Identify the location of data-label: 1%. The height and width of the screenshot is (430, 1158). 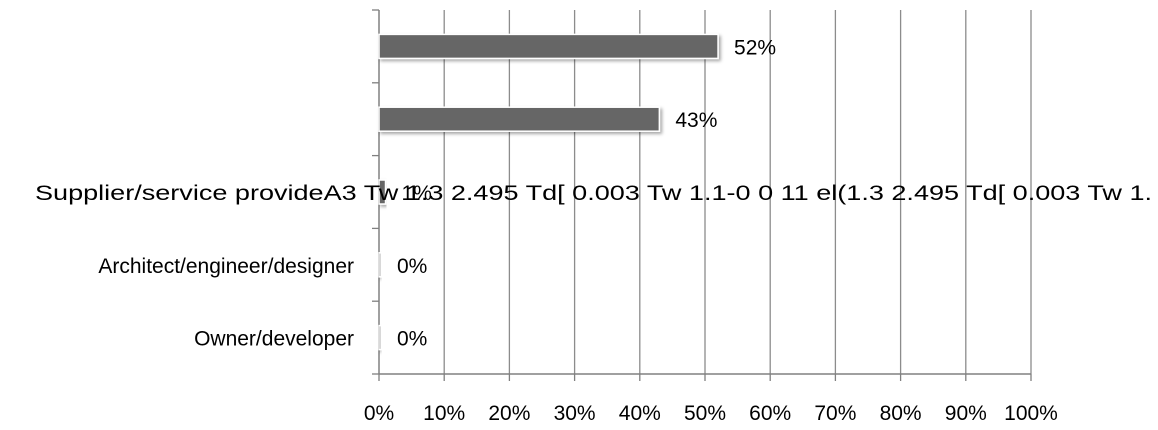
(417, 193).